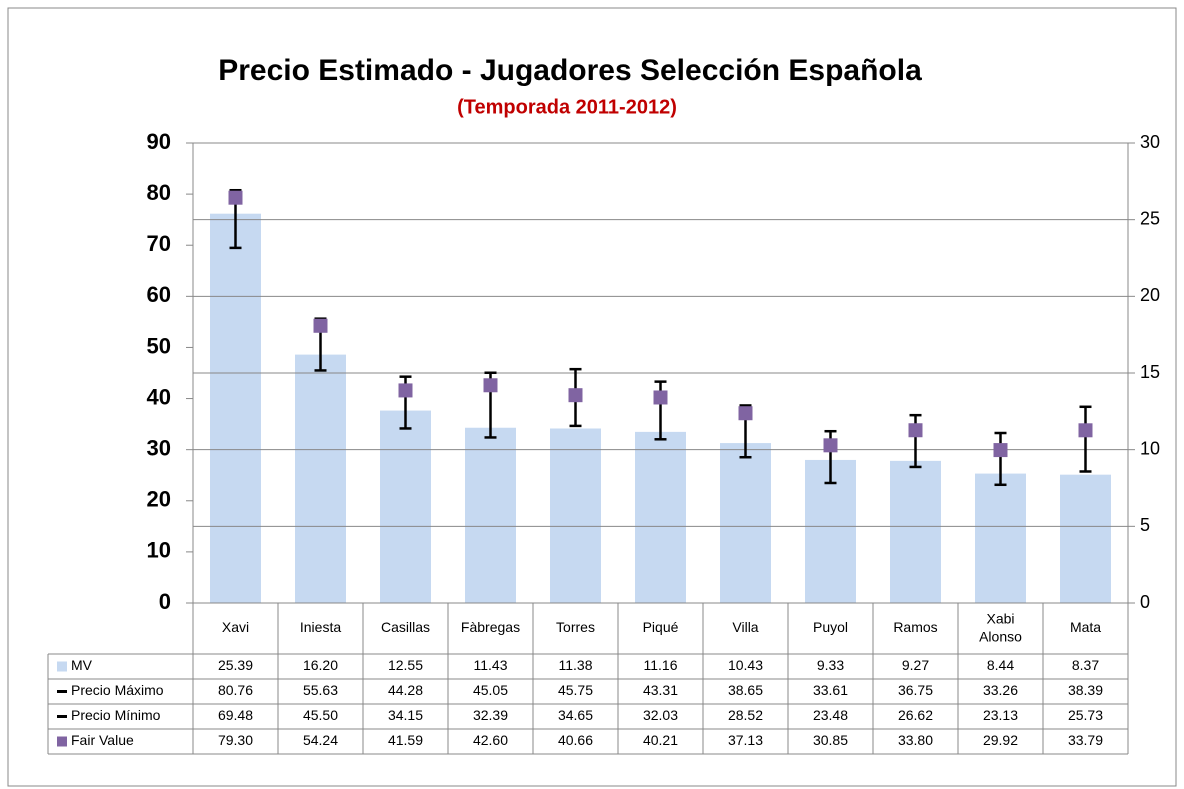 The height and width of the screenshot is (789, 1184). I want to click on table-value: 38.65, so click(745, 690).